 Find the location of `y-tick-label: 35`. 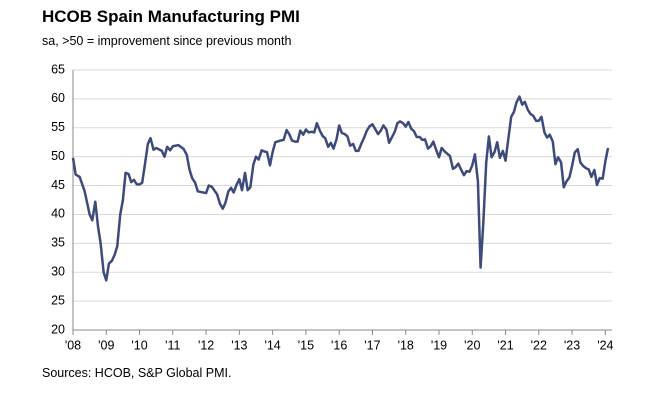

y-tick-label: 35 is located at coordinates (58, 243).